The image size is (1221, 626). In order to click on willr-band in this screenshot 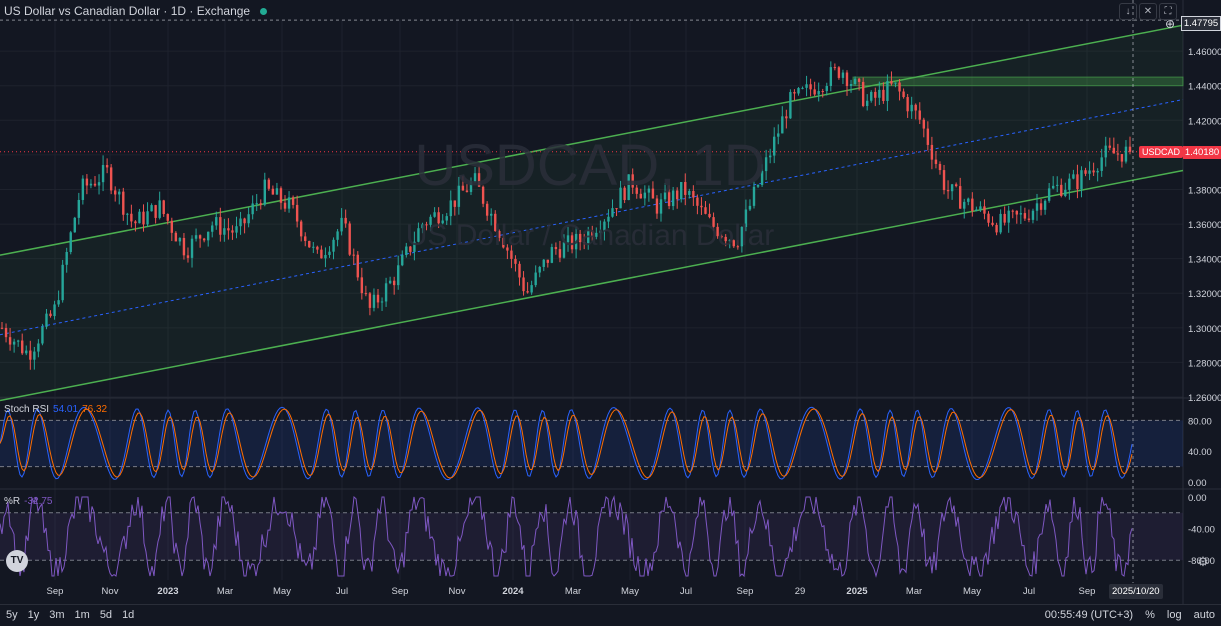, I will do `click(591, 536)`.